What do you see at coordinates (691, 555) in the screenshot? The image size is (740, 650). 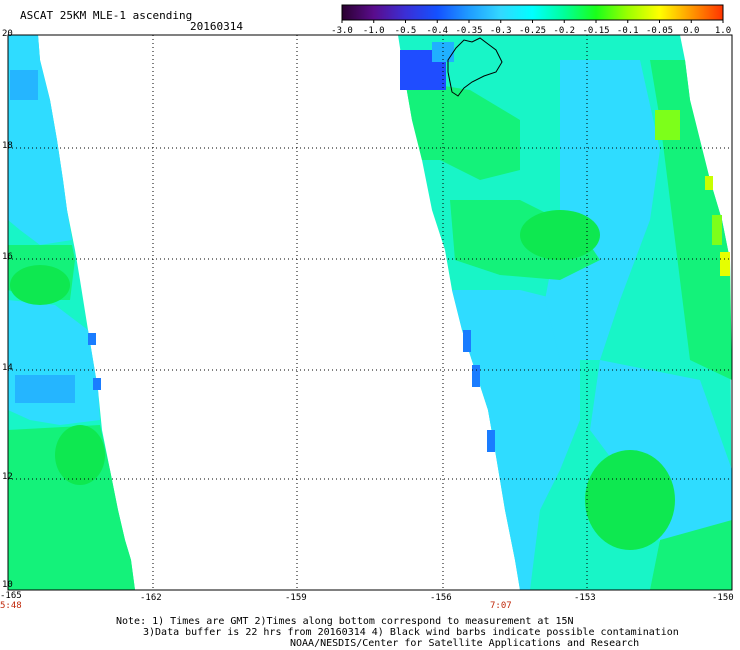 I see `right-green-southeast` at bounding box center [691, 555].